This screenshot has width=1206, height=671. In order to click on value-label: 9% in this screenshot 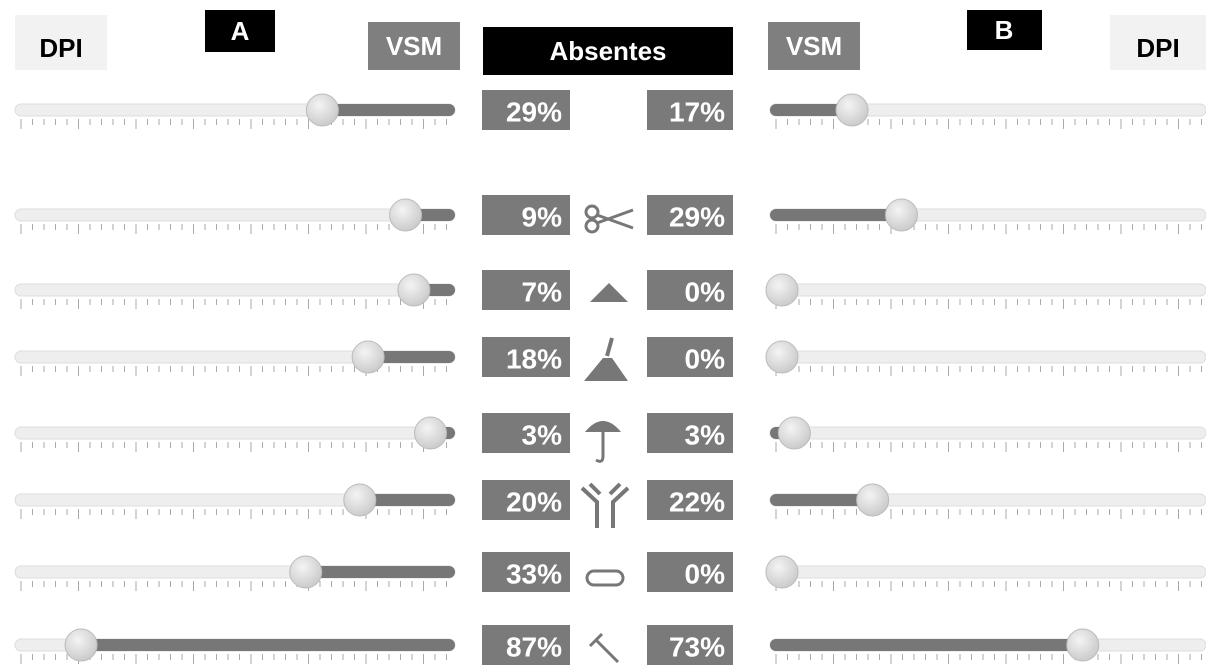, I will do `click(542, 217)`.